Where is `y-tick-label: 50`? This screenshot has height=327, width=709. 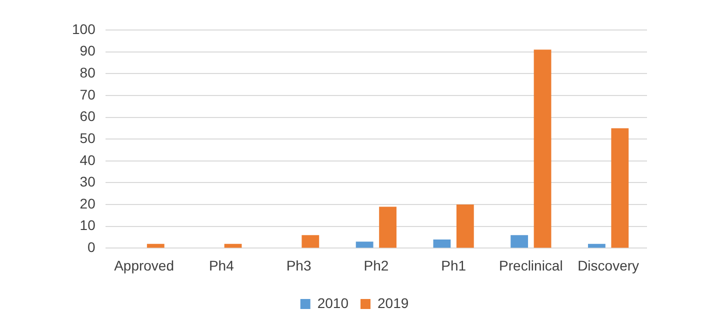 y-tick-label: 50 is located at coordinates (88, 138).